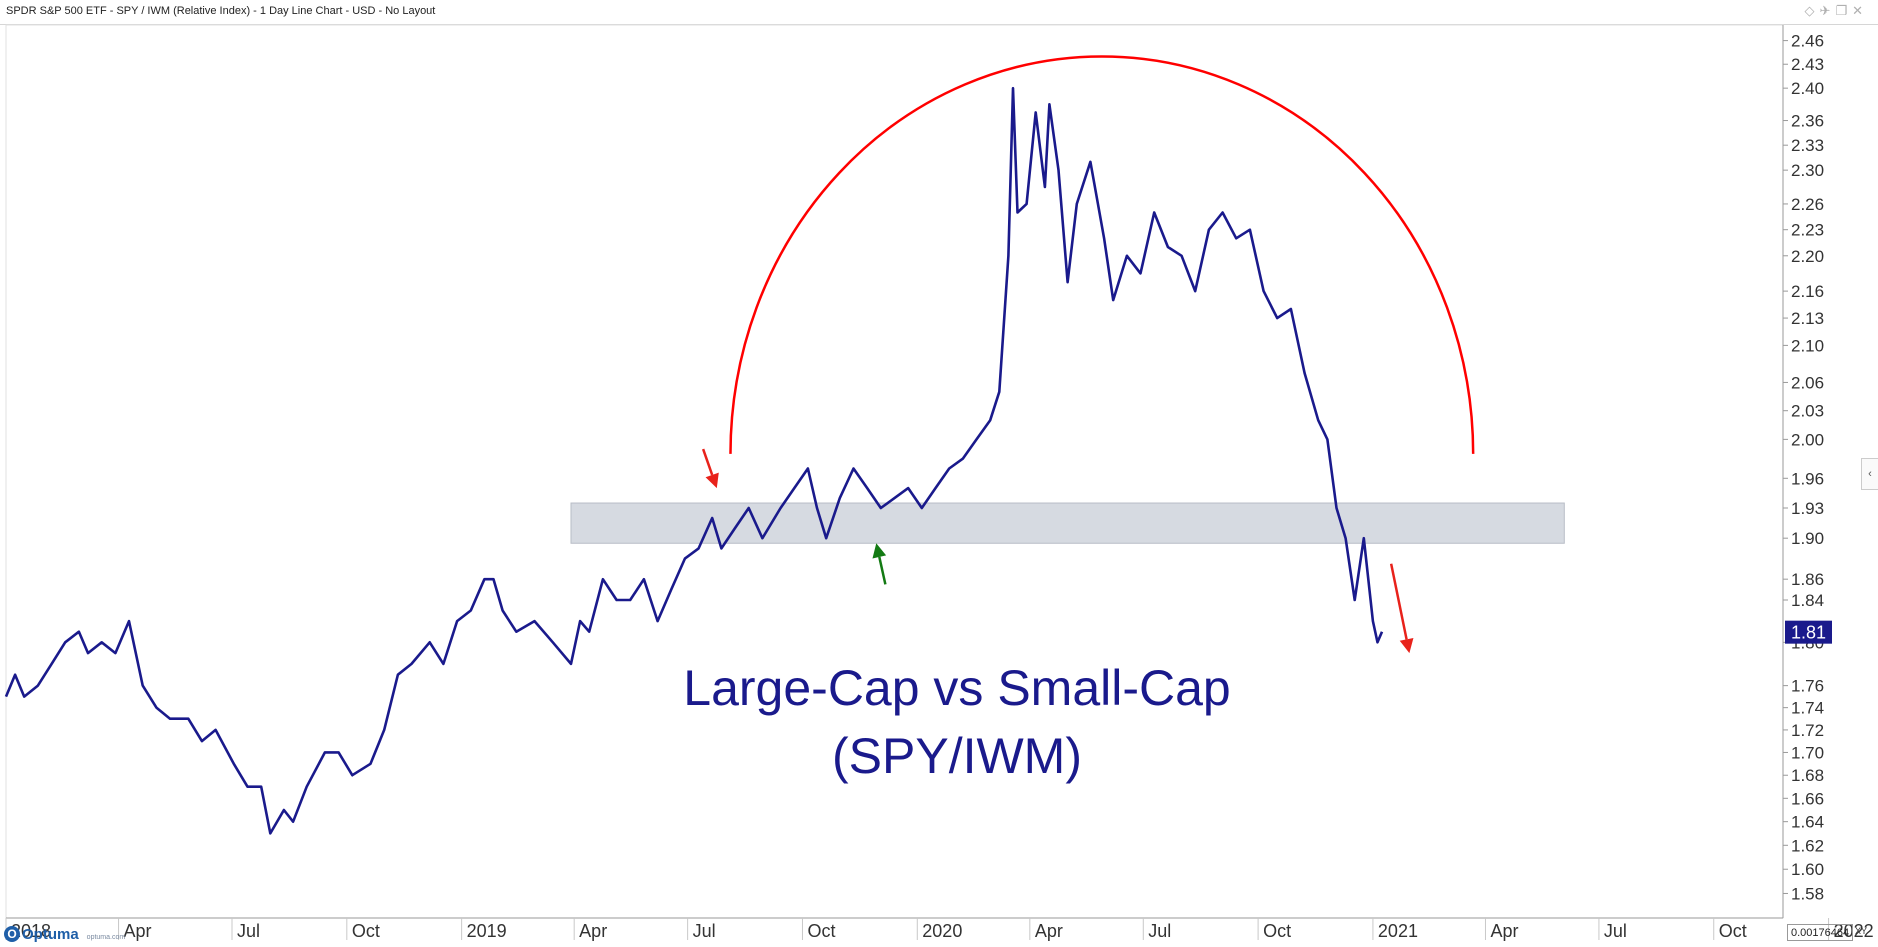 The width and height of the screenshot is (1878, 947). What do you see at coordinates (1807, 411) in the screenshot?
I see `y-tick-label: 2.03` at bounding box center [1807, 411].